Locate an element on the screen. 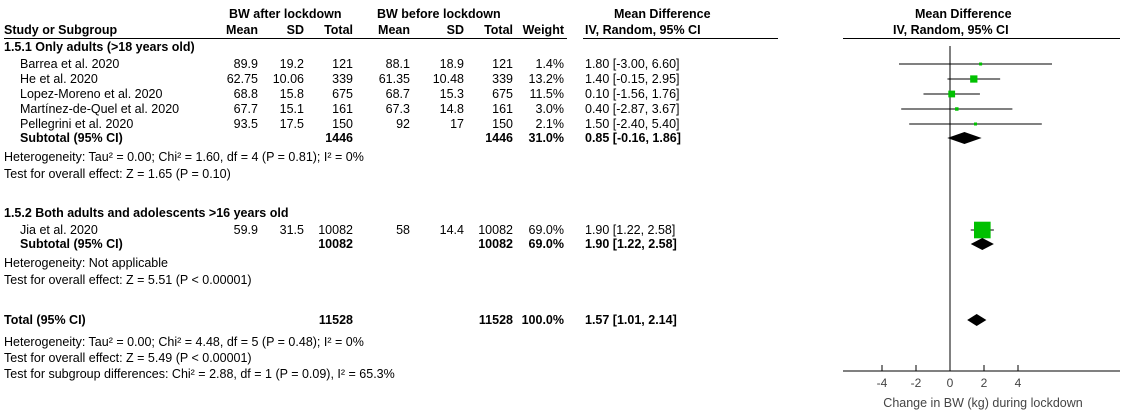 The width and height of the screenshot is (1124, 415). md-method-header: IV, Random, 95% CI is located at coordinates (643, 30).